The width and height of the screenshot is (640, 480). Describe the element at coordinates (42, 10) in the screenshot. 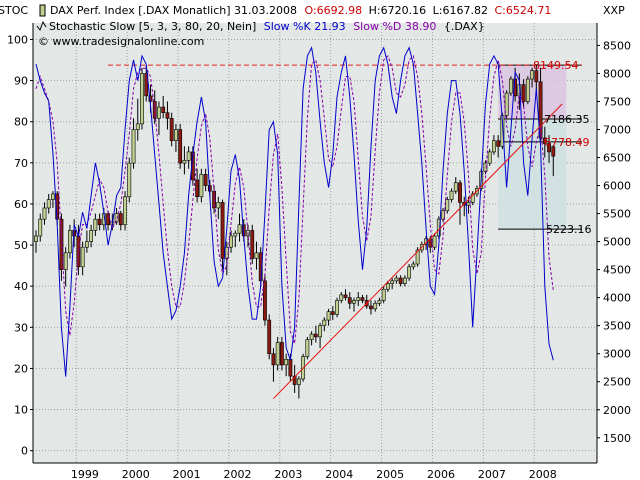

I see `legend-candle-icon` at that location.